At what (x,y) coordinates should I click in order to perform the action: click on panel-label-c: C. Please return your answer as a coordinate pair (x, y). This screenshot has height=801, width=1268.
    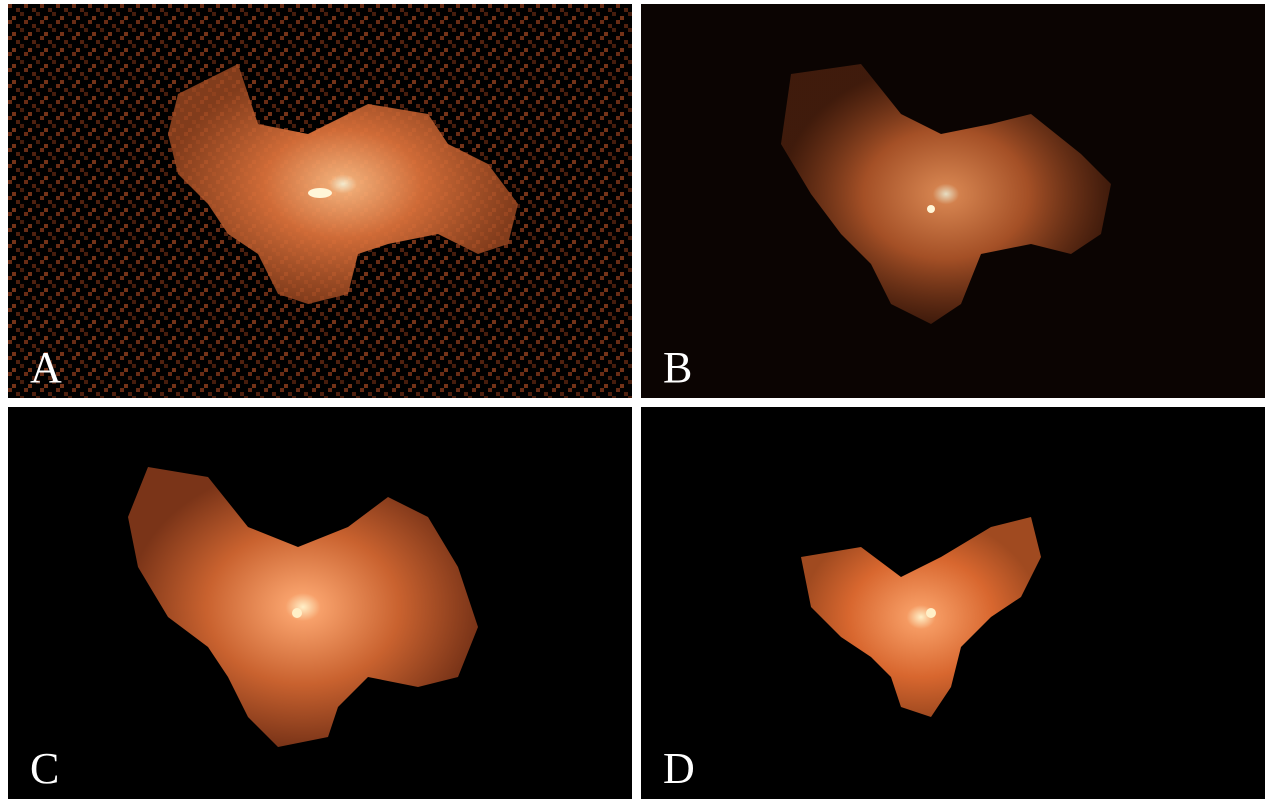
    Looking at the image, I should click on (45, 768).